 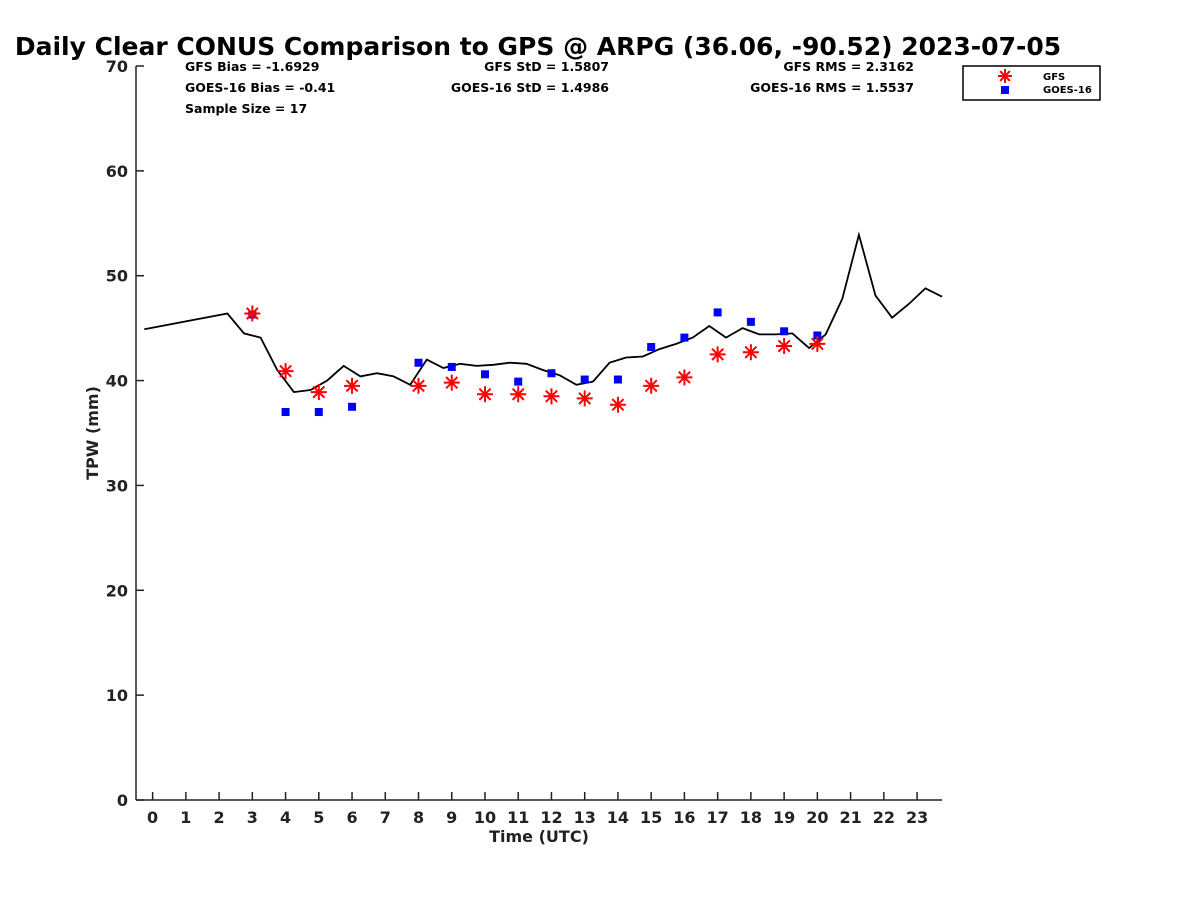 I want to click on legend-goes16-label: GOES-16, so click(x=1067, y=90).